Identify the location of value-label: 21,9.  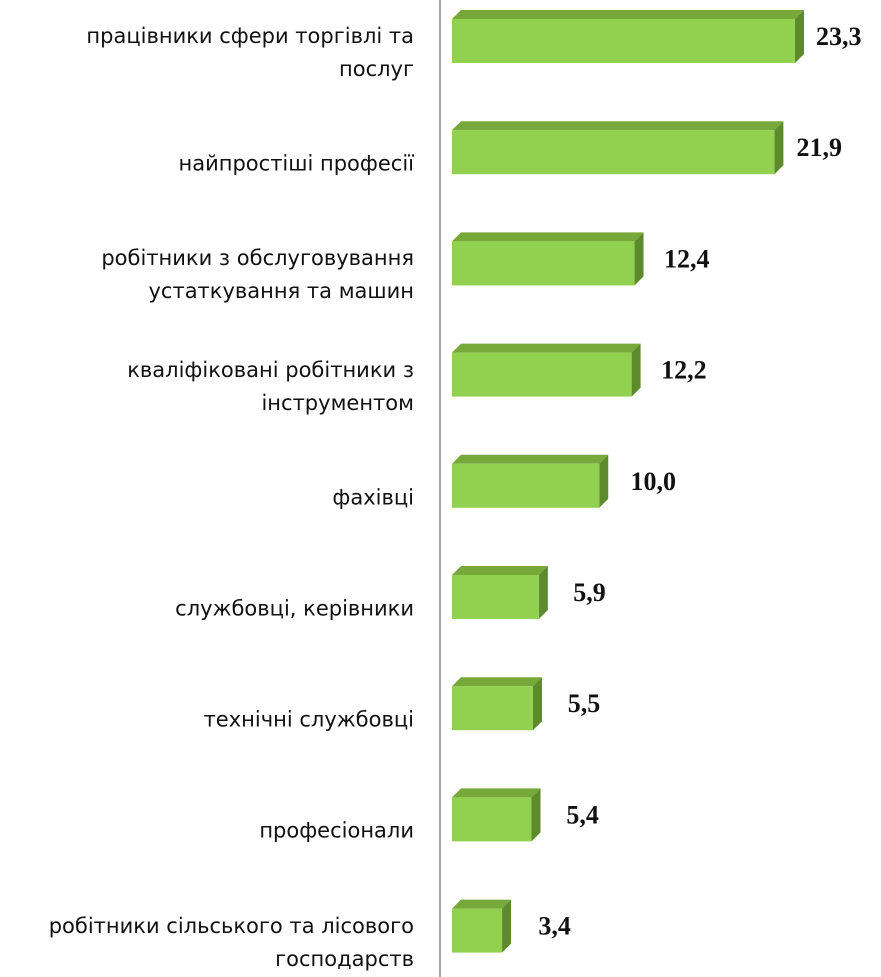
(819, 147).